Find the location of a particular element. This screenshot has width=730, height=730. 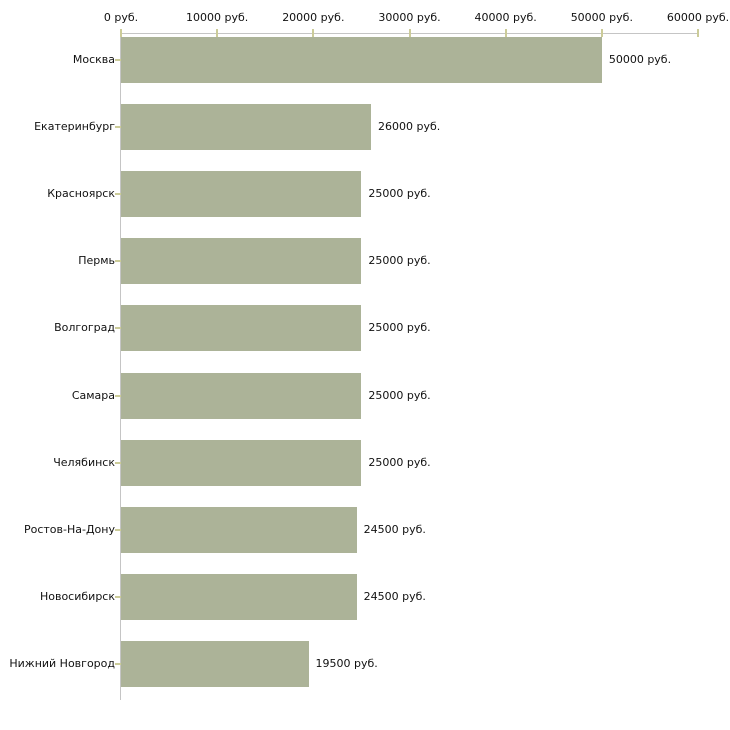

category-label: Самара is located at coordinates (93, 395).